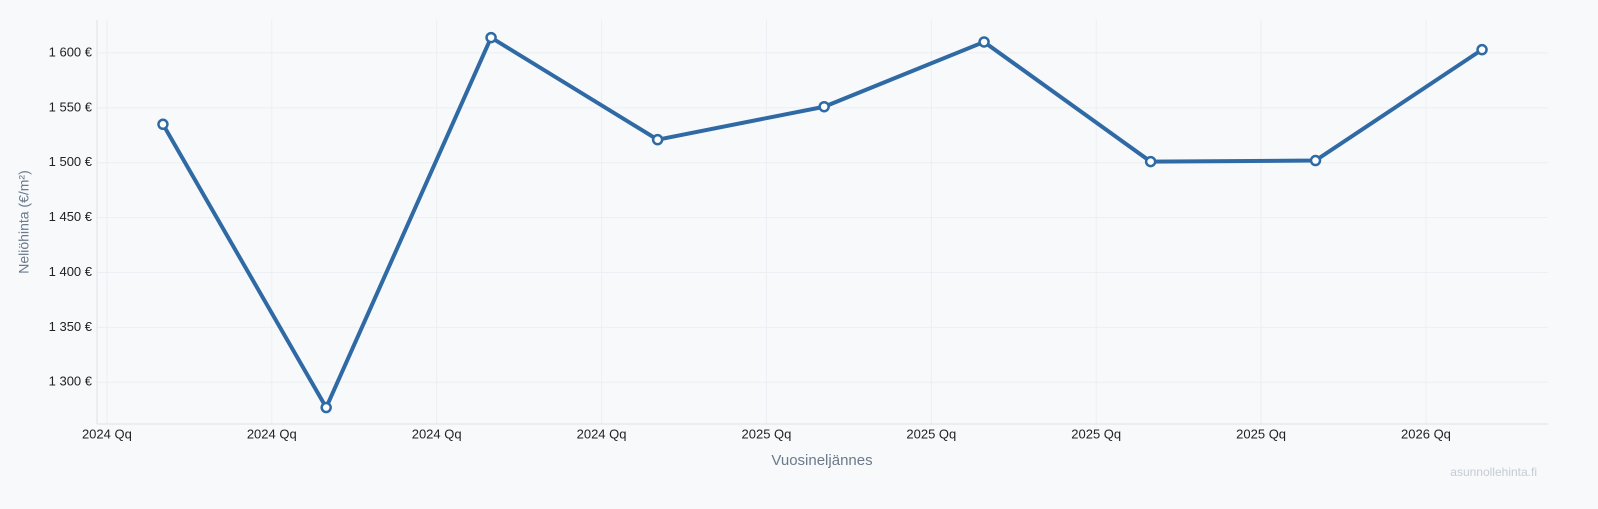  Describe the element at coordinates (71, 161) in the screenshot. I see `y-tick-label: 1 500 €` at that location.